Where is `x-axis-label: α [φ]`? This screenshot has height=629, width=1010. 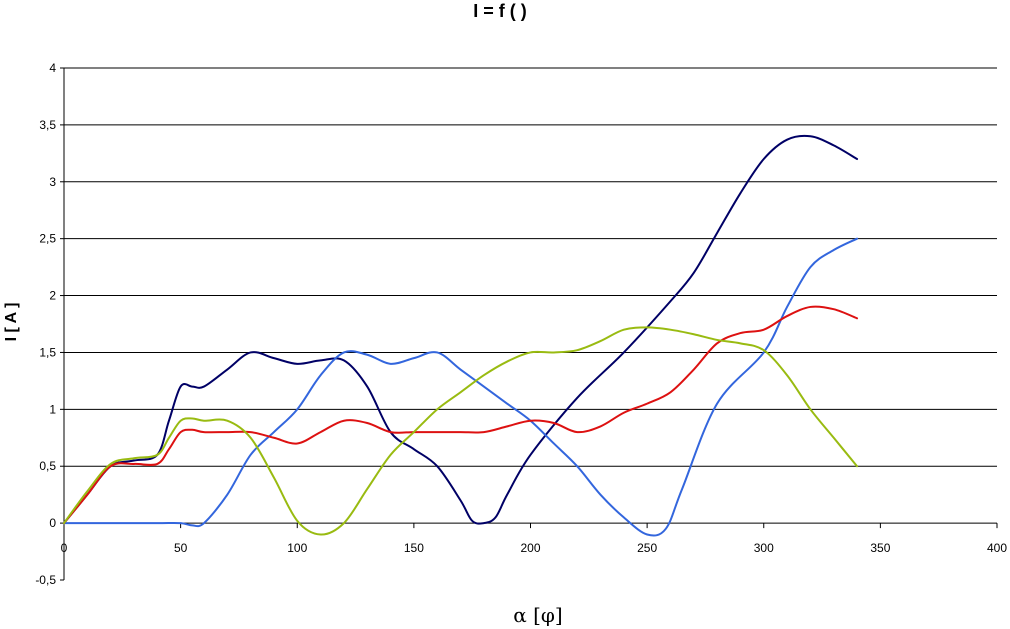 x-axis-label: α [φ] is located at coordinates (537, 615).